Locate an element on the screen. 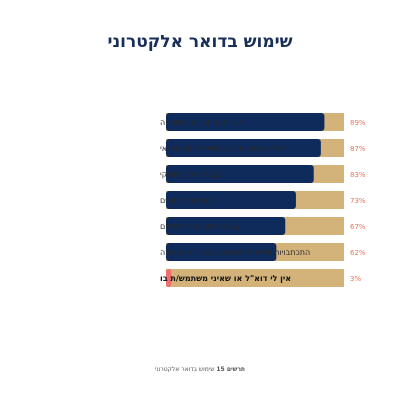  chart-caption: תרשים 15 שימוש בדואר אלקטרוני is located at coordinates (200, 369).